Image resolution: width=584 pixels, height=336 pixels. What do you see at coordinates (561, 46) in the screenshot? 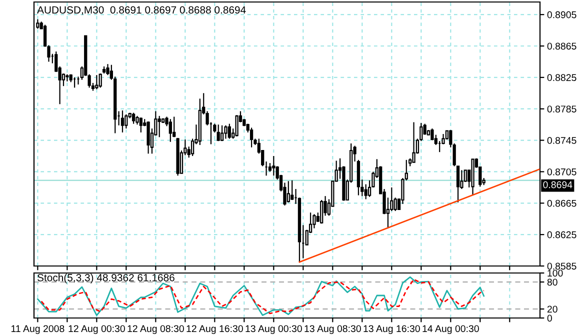
I see `y-tick-label: 0.8865` at bounding box center [561, 46].